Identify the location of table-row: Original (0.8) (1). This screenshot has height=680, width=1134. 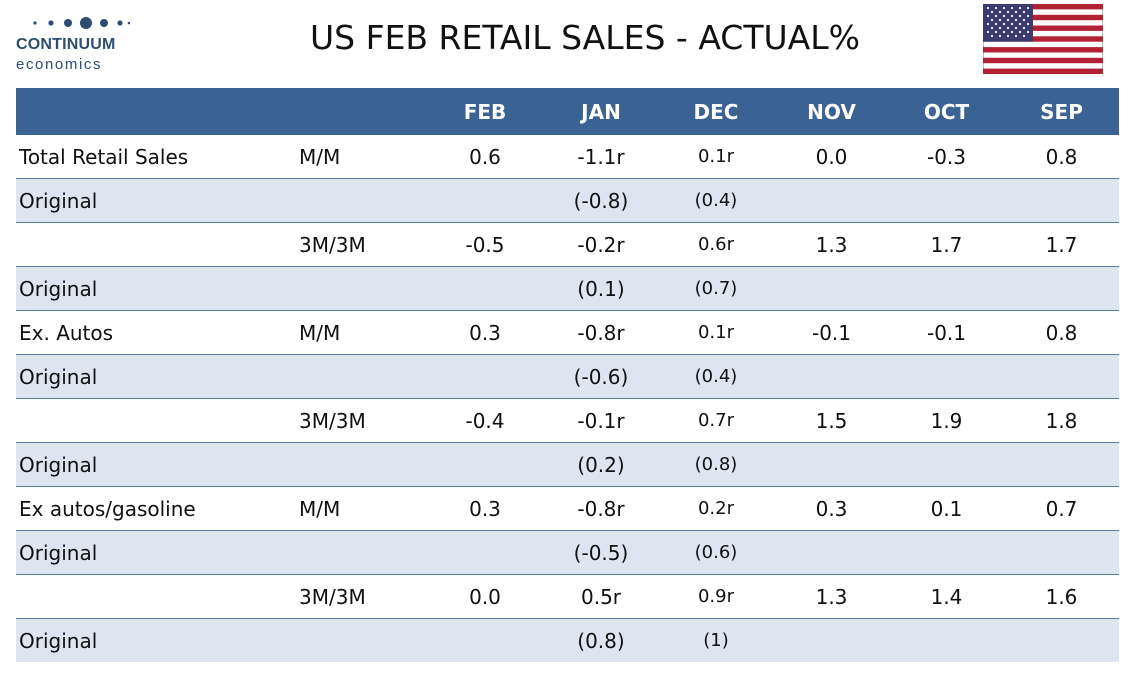
(567, 640).